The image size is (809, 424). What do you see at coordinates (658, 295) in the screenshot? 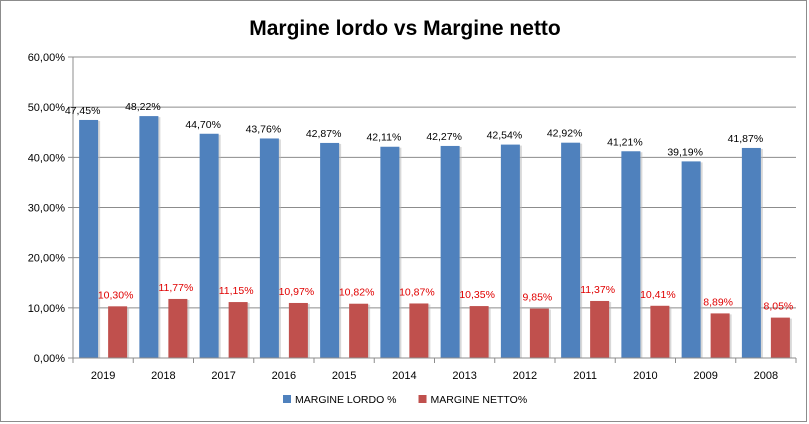
I see `data-label: 10,41%` at bounding box center [658, 295].